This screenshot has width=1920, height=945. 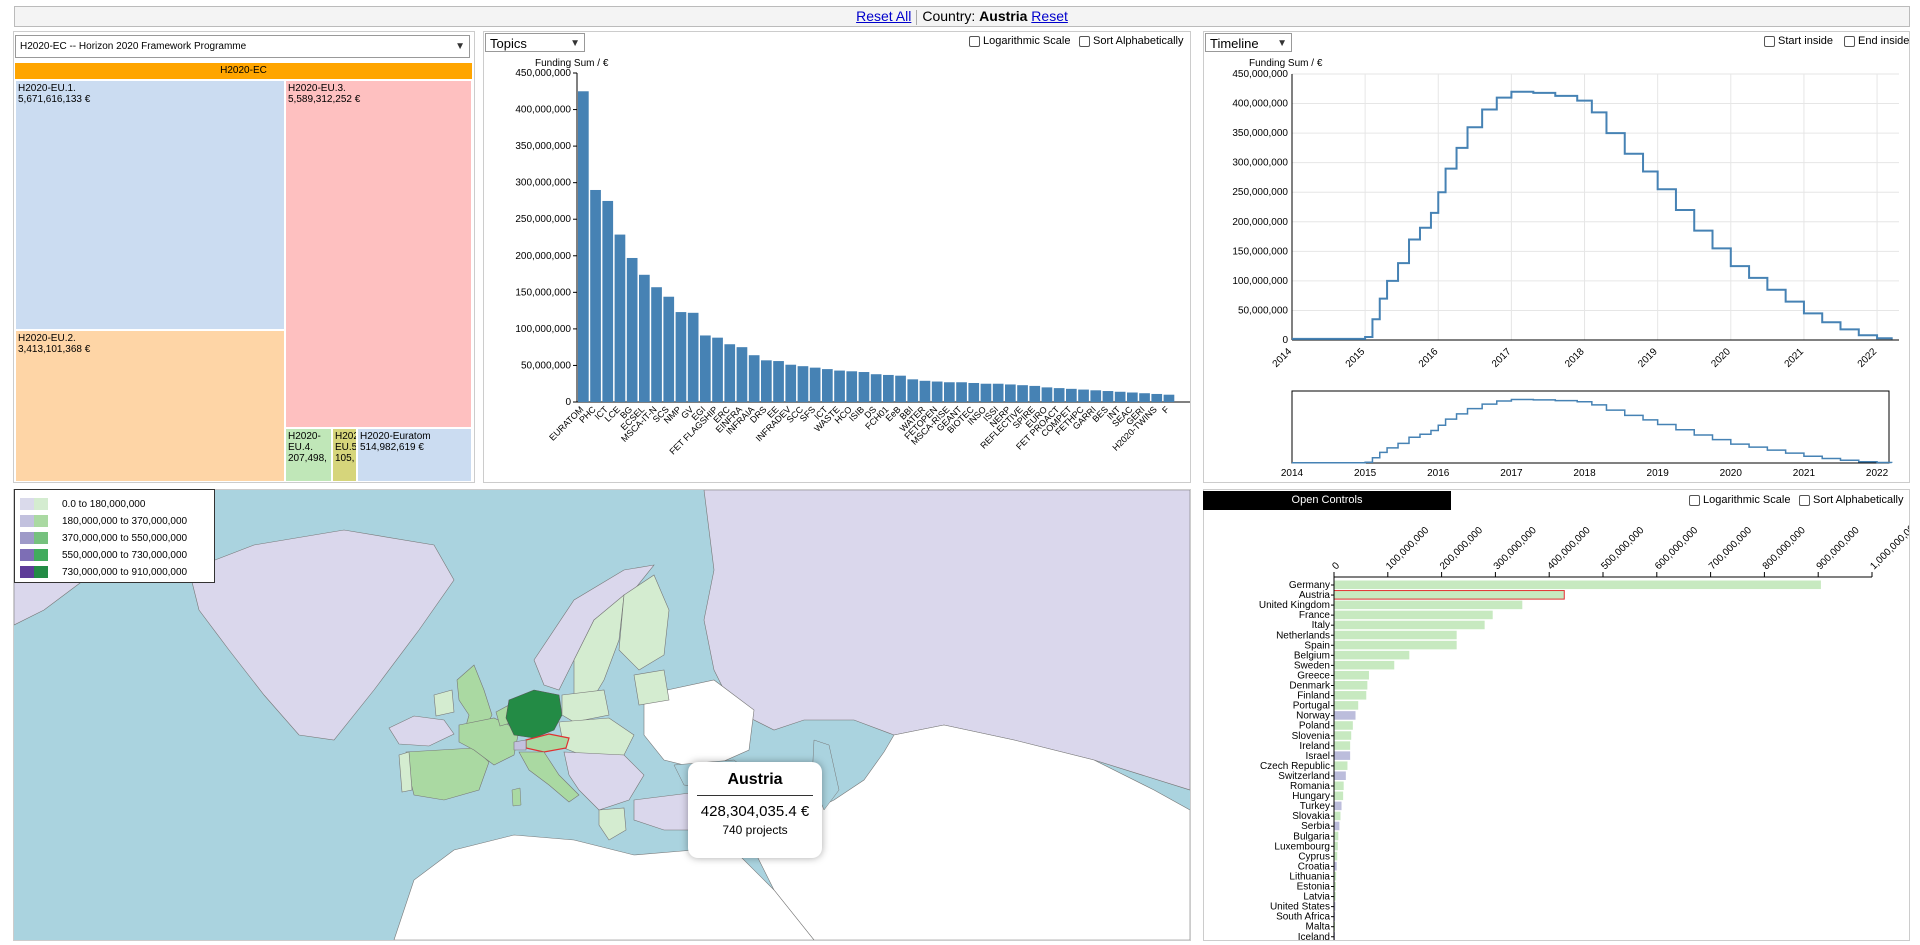 What do you see at coordinates (1314, 866) in the screenshot?
I see `country-label: Croatia` at bounding box center [1314, 866].